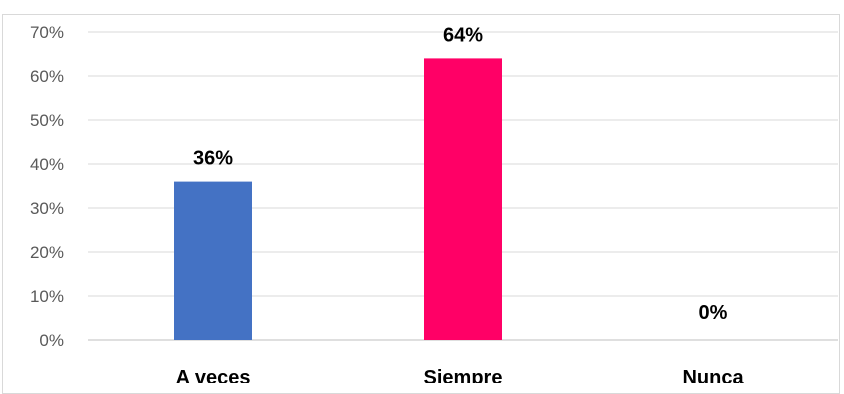 This screenshot has width=844, height=394. What do you see at coordinates (47, 32) in the screenshot?
I see `y-tick-label: 70%` at bounding box center [47, 32].